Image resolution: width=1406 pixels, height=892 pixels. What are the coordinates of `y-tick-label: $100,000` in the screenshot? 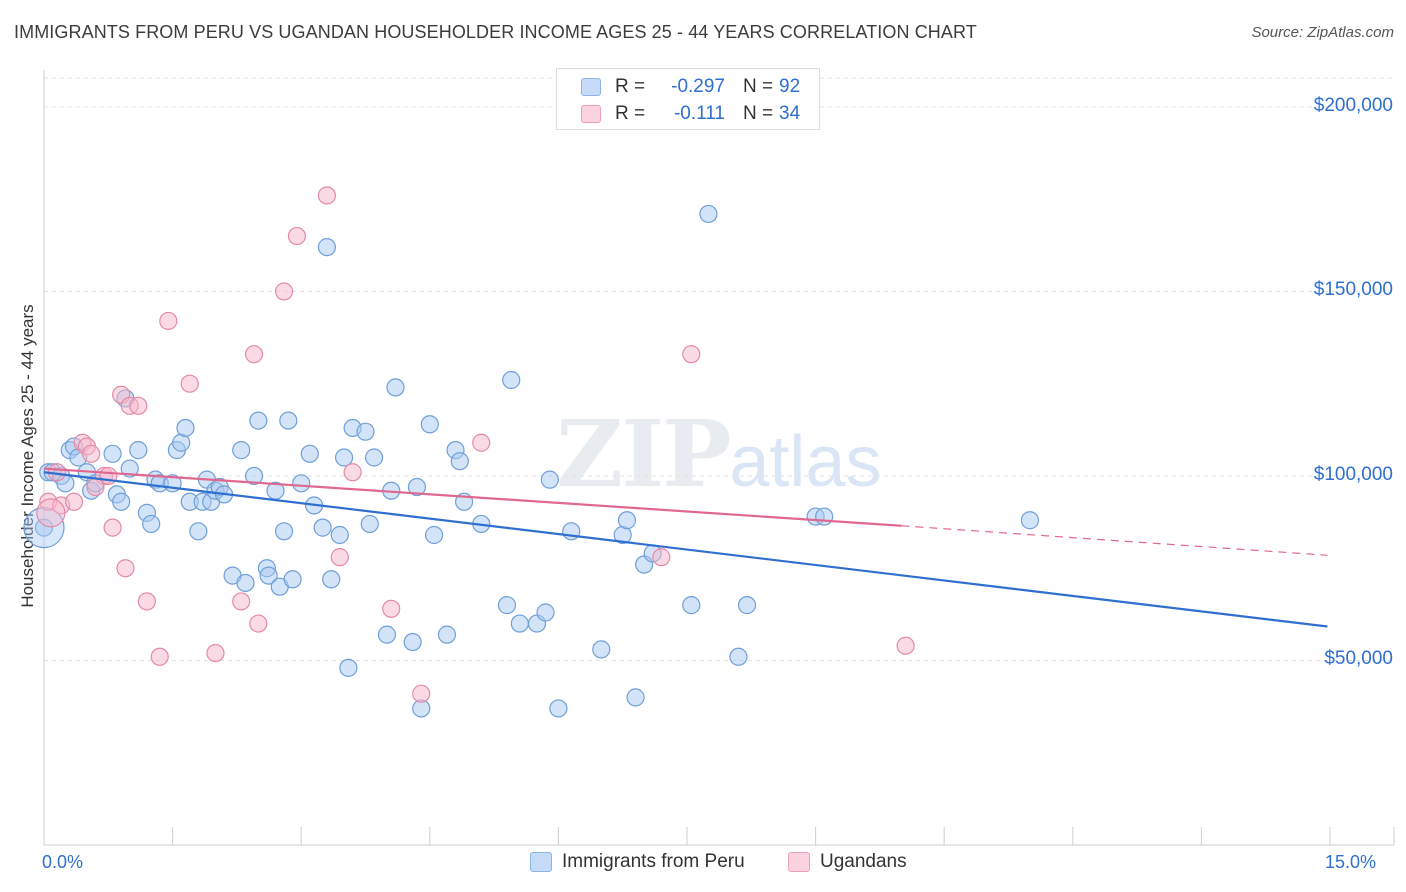 It's located at (1353, 474).